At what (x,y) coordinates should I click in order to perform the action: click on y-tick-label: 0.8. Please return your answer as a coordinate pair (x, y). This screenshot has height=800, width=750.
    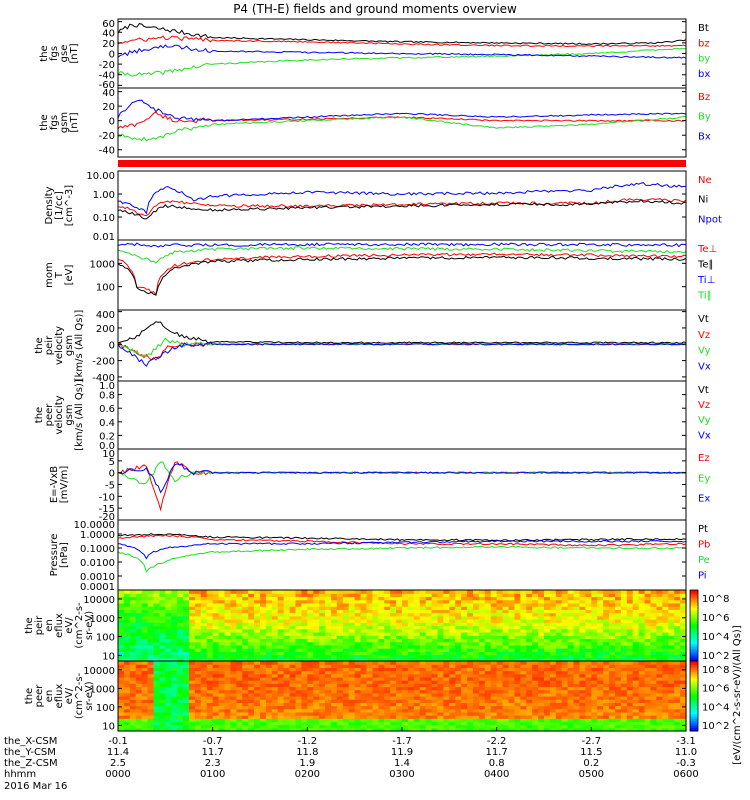
    Looking at the image, I should click on (107, 396).